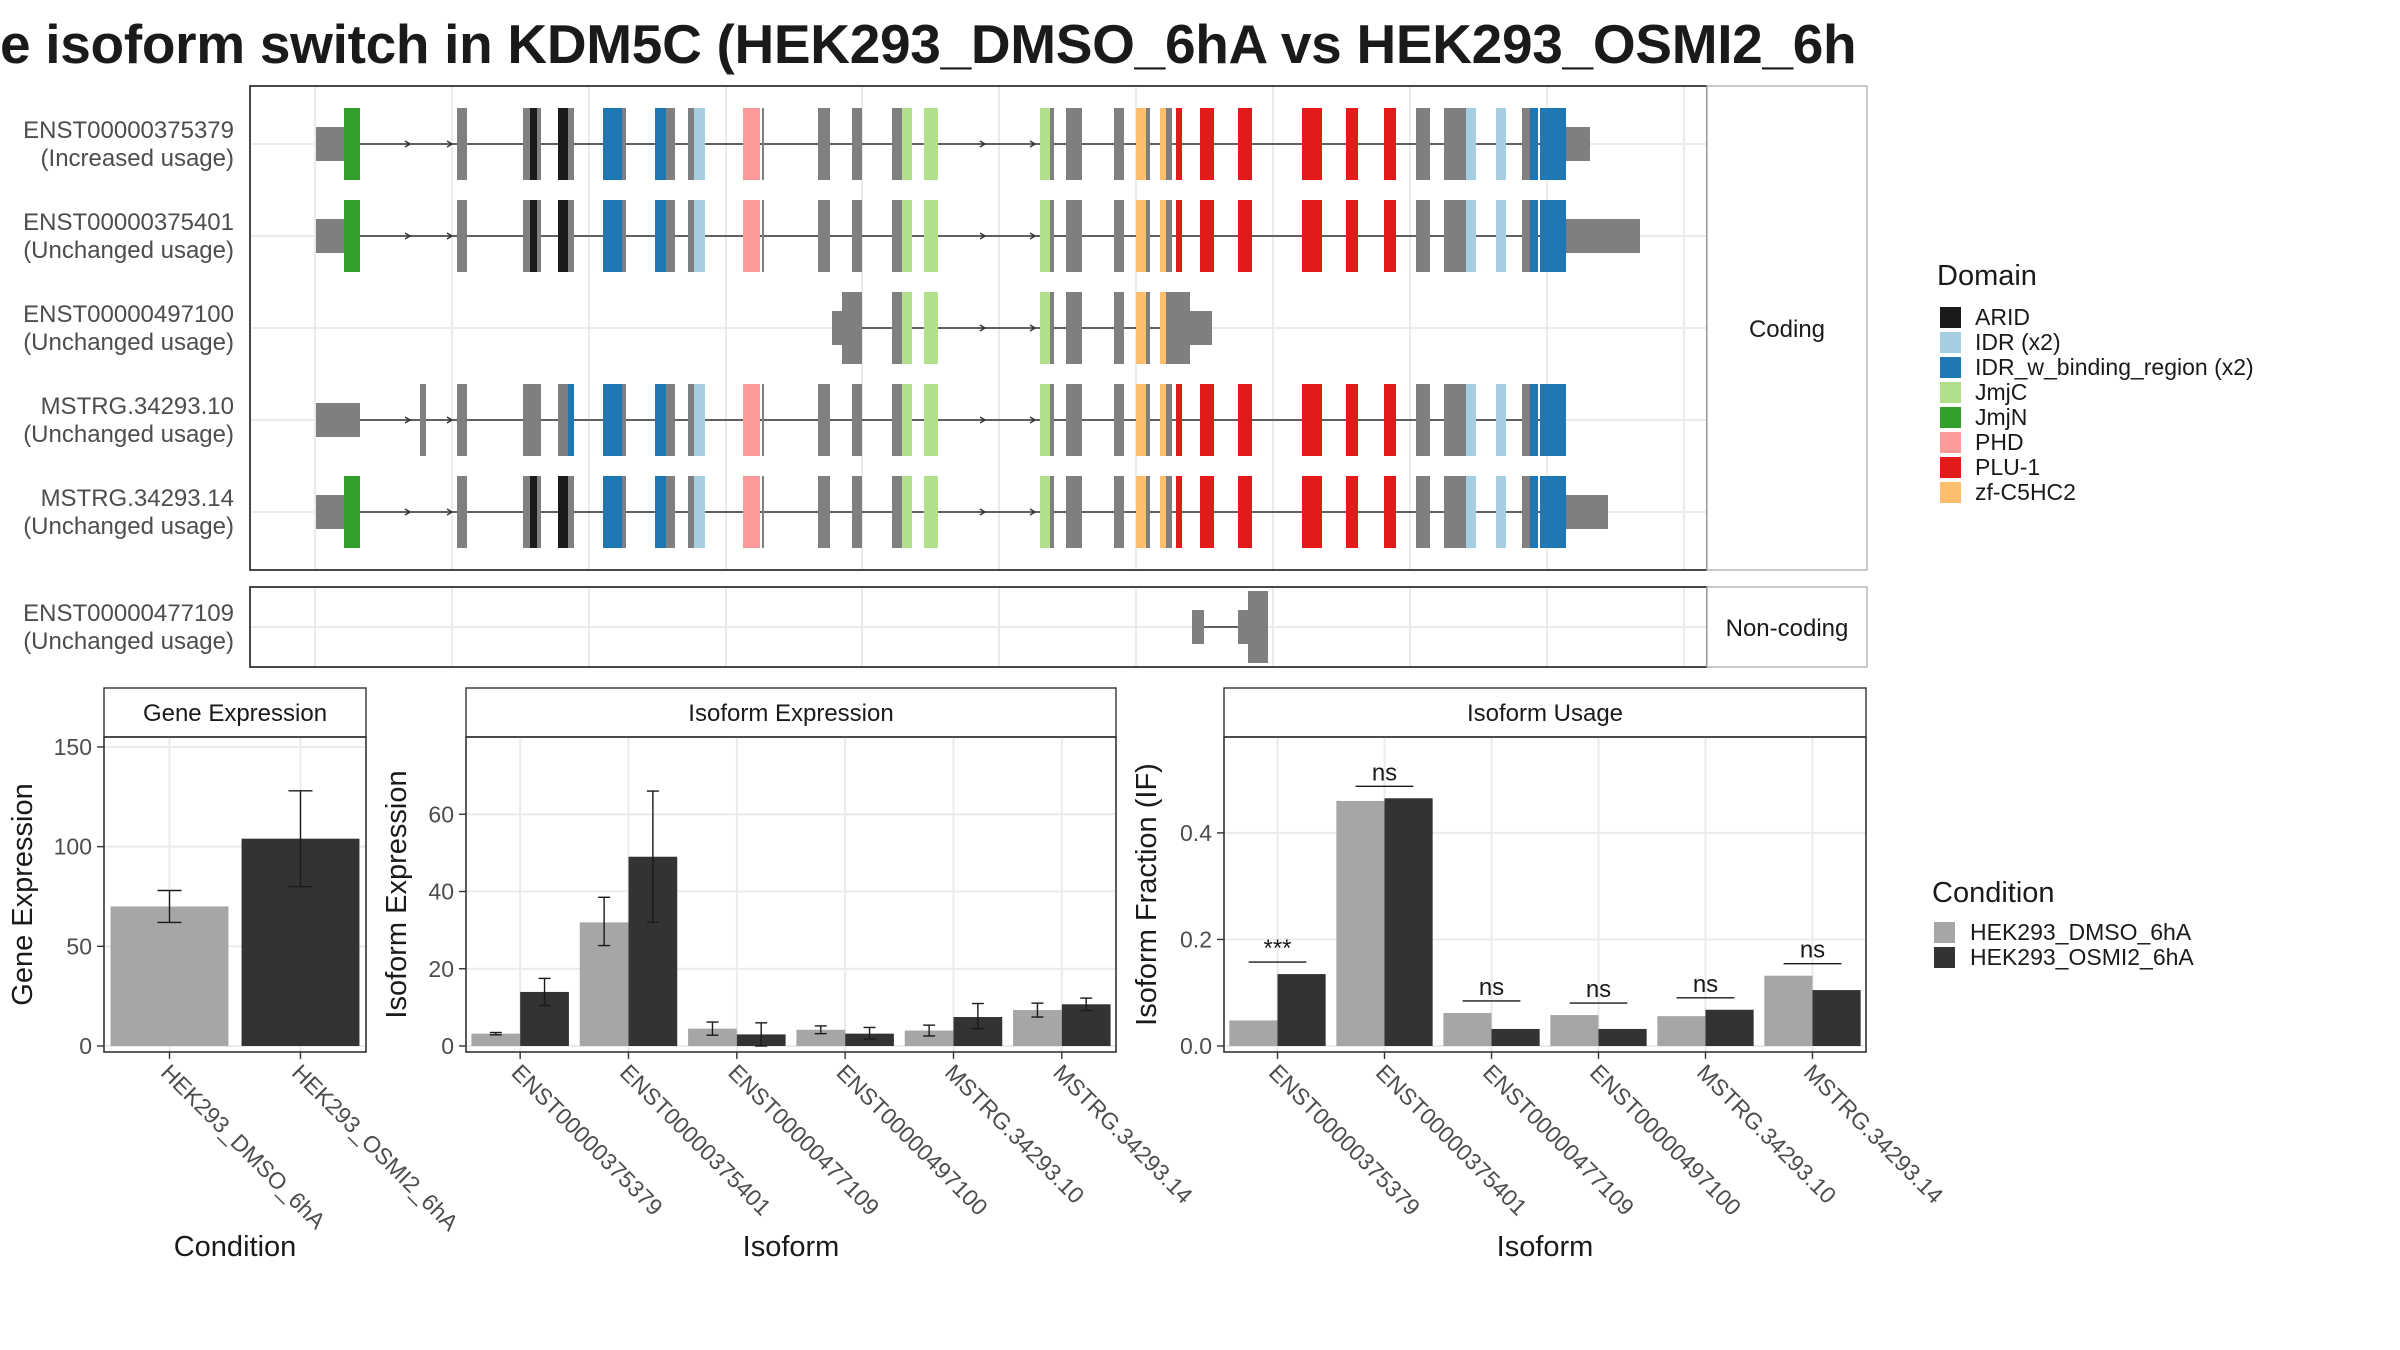 This screenshot has height=1350, width=2400. Describe the element at coordinates (128, 314) in the screenshot. I see `transcript-id-label: ENST00000497100` at that location.